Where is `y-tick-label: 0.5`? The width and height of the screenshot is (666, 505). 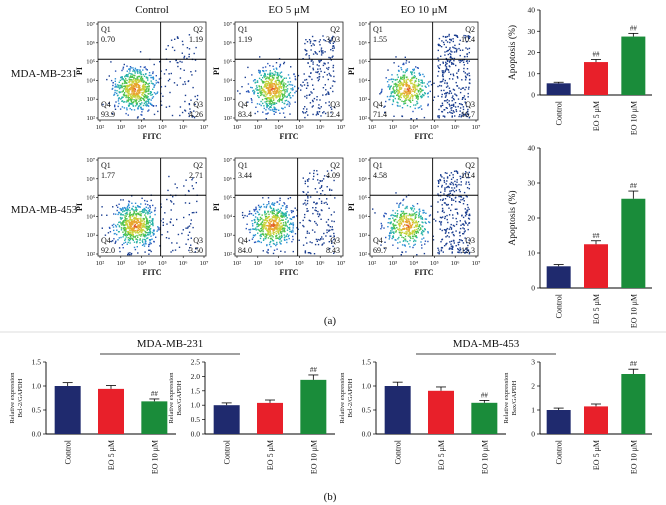
y-tick-label: 0.5 is located at coordinates (37, 410).